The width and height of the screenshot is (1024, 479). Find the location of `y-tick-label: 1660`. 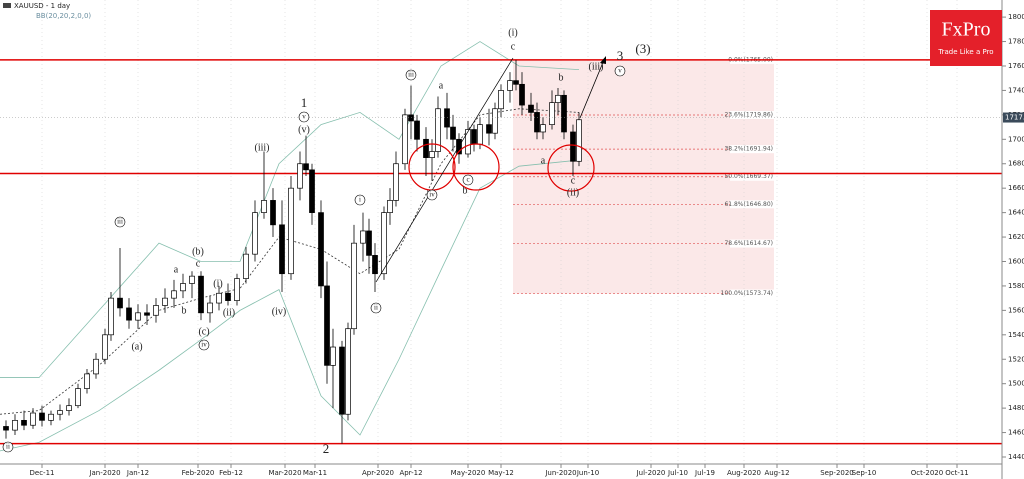

y-tick-label: 1660 is located at coordinates (1016, 188).